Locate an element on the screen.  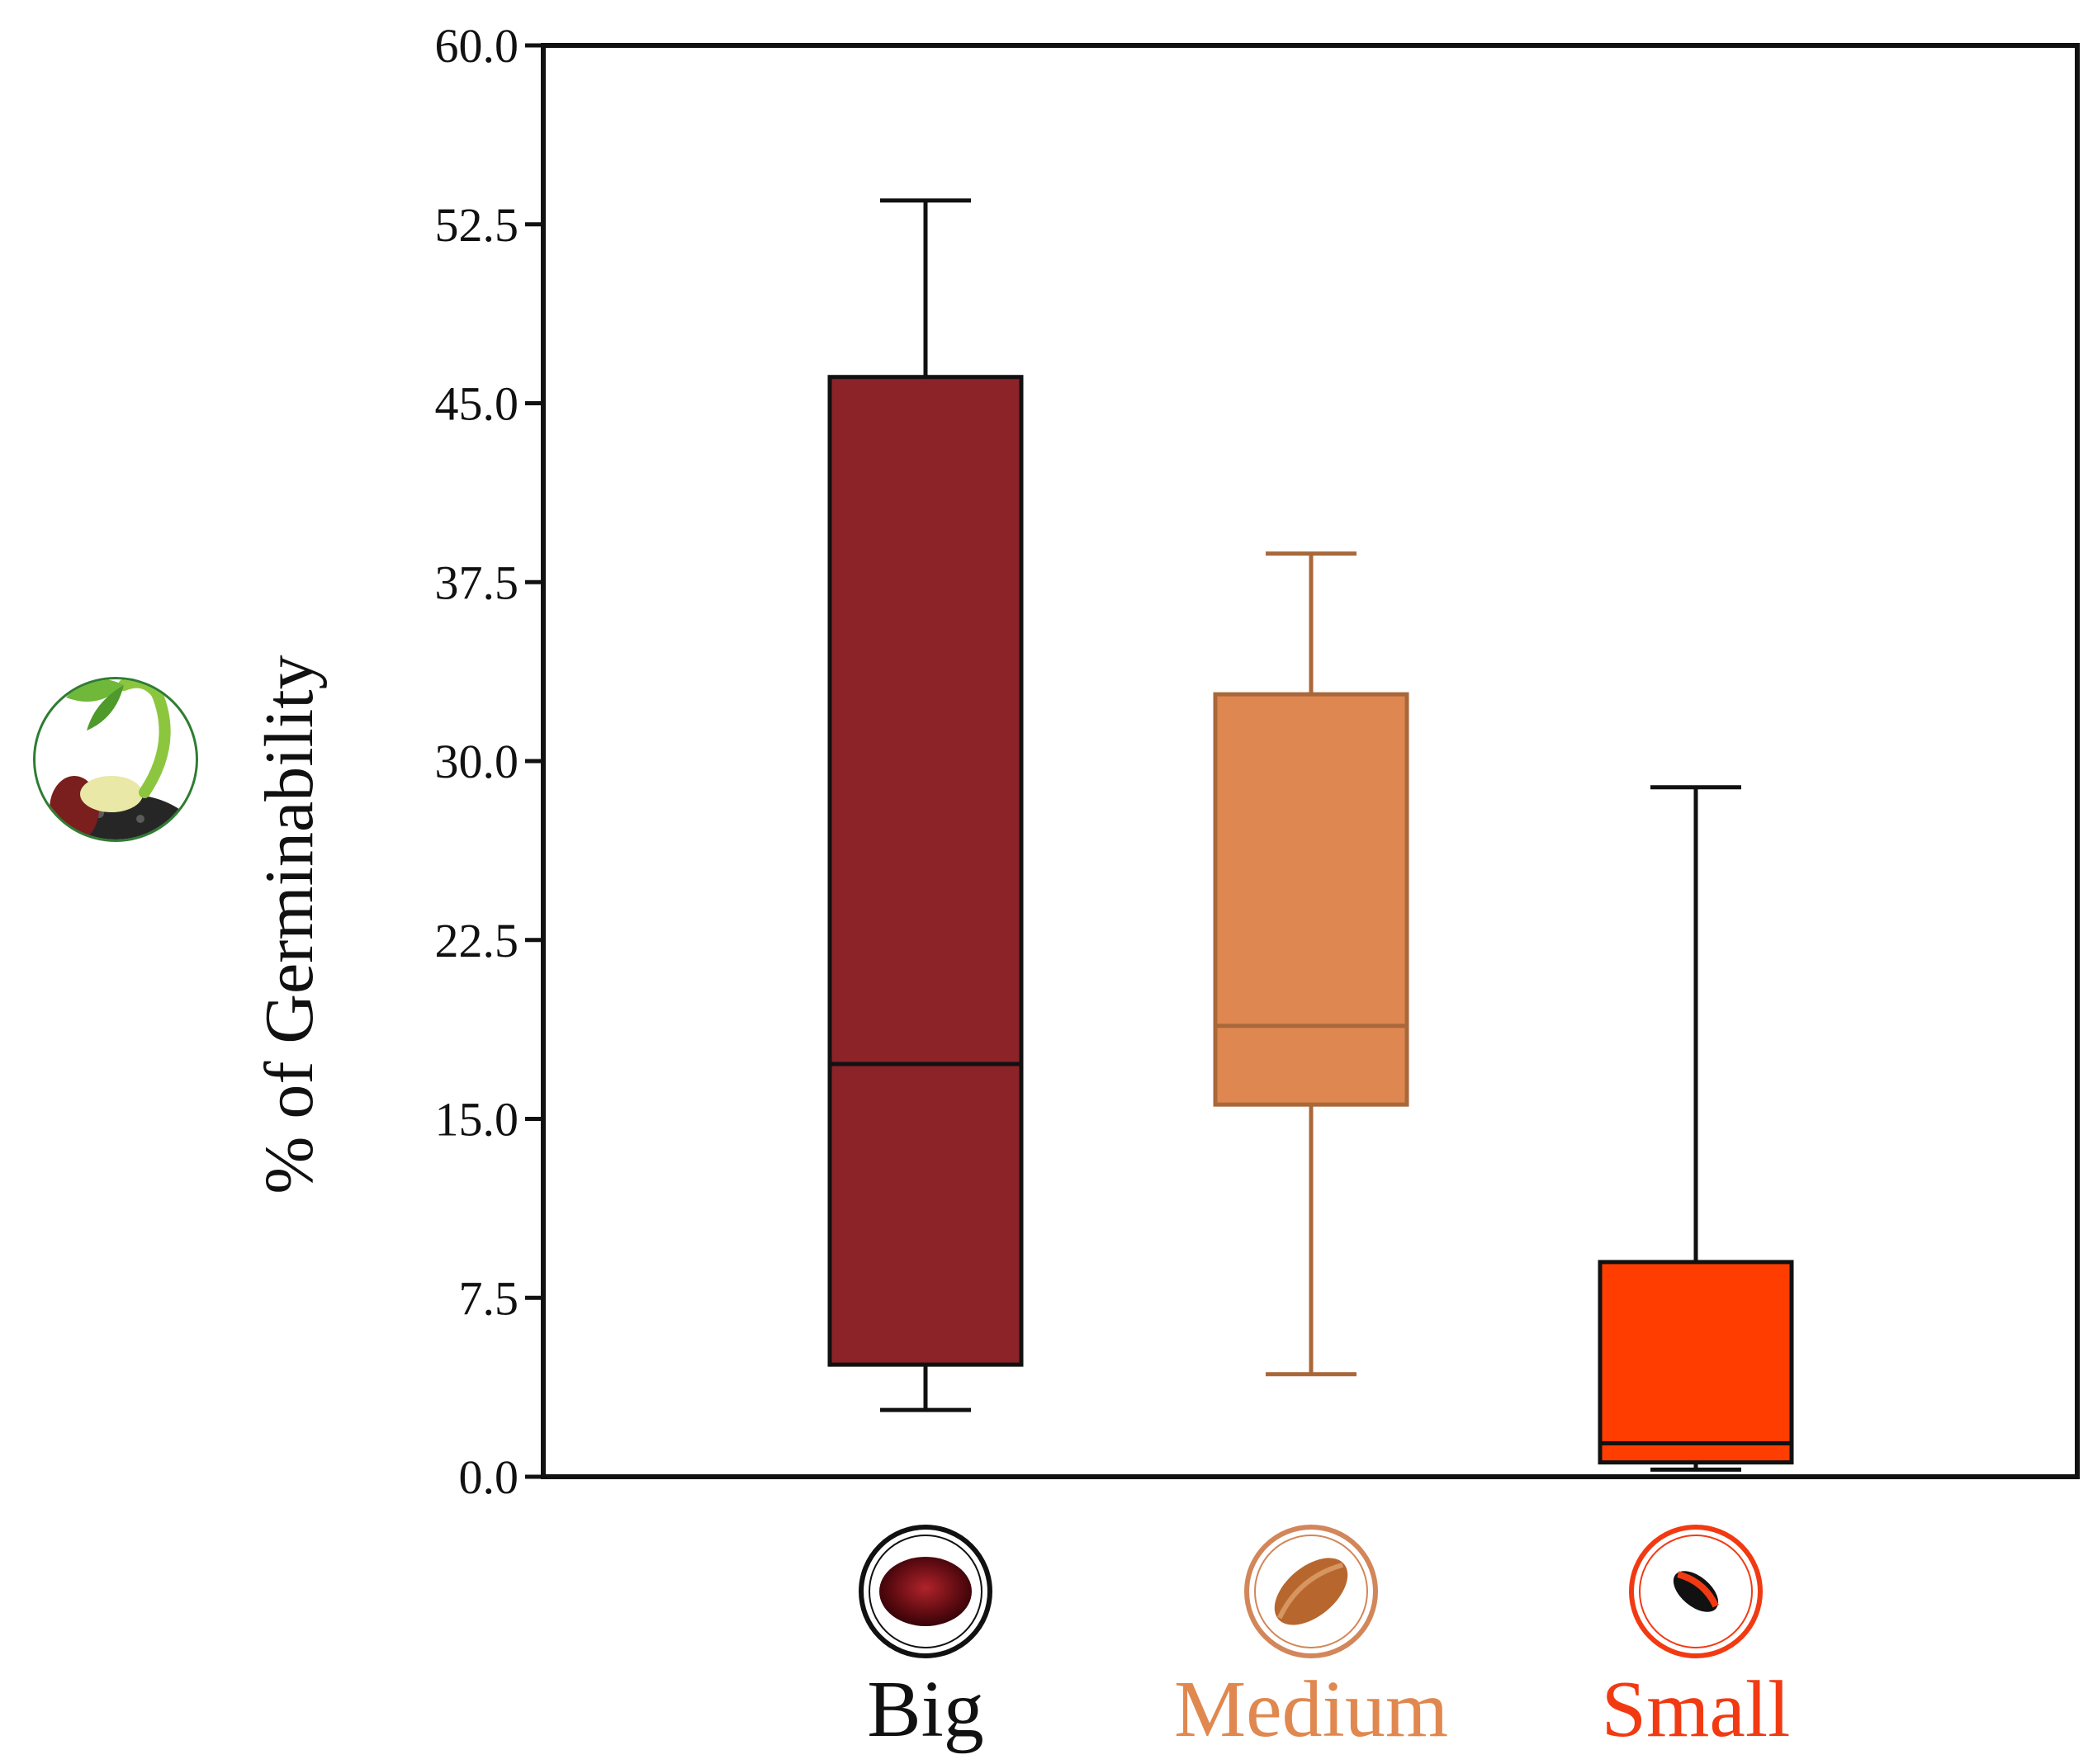
category-label-small: Small is located at coordinates (1696, 1709).